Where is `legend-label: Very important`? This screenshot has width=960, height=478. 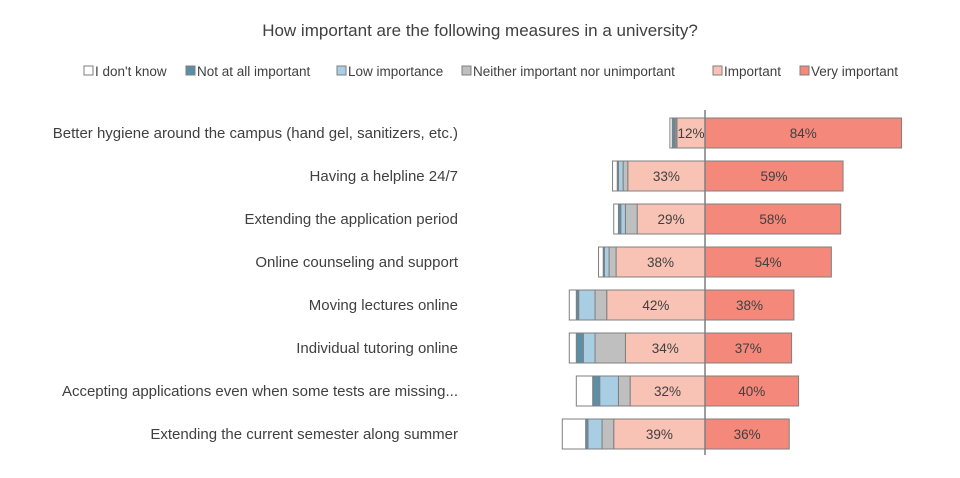 legend-label: Very important is located at coordinates (854, 71).